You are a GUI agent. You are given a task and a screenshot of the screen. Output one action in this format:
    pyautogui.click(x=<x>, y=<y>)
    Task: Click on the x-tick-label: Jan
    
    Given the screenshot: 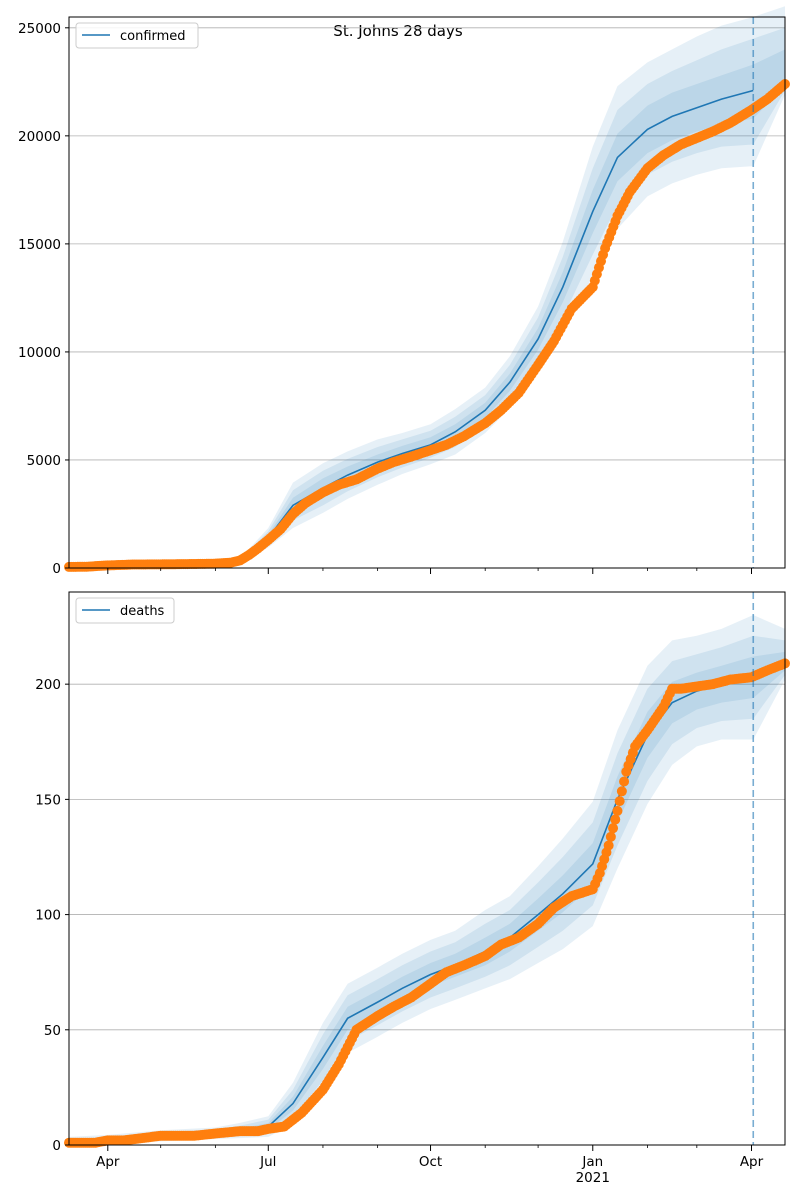 What is the action you would take?
    pyautogui.click(x=592, y=1162)
    